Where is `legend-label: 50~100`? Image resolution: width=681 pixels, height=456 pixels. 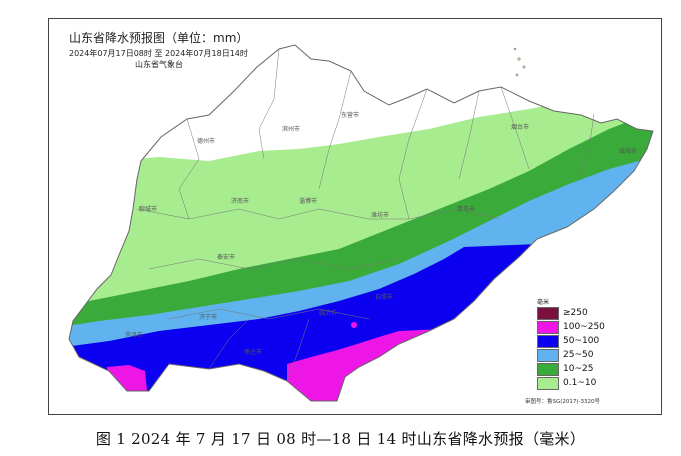
legend-label: 50~100 is located at coordinates (581, 341).